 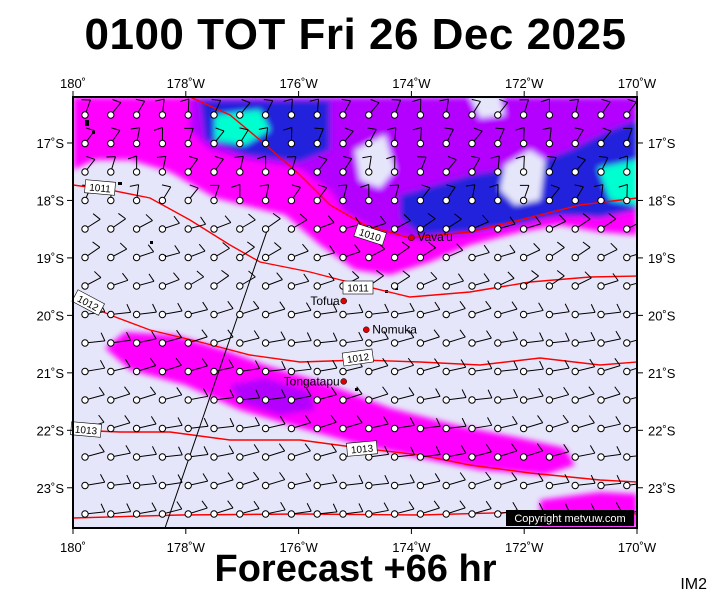 What do you see at coordinates (662, 488) in the screenshot?
I see `lat-label-right: 23˚S` at bounding box center [662, 488].